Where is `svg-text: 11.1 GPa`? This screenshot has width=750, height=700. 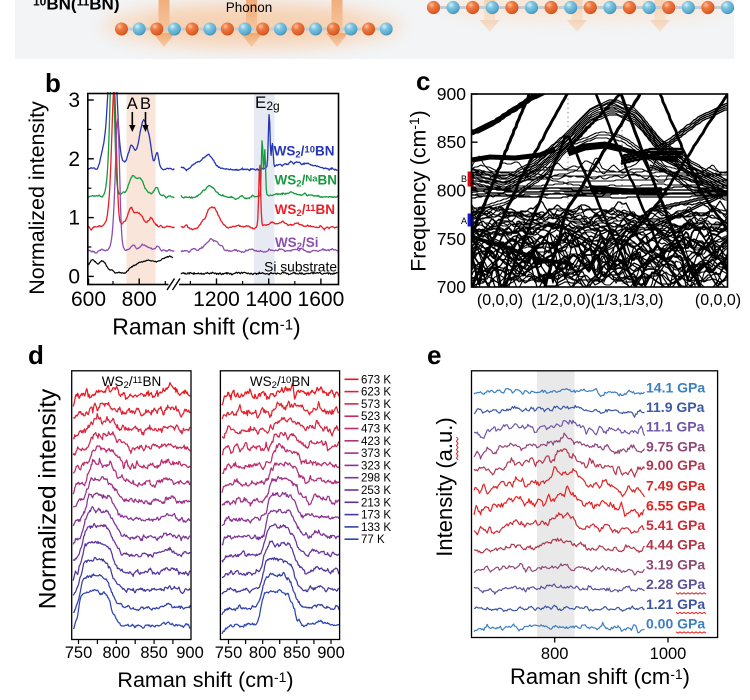
svg-text: 11.1 GPa is located at coordinates (675, 426).